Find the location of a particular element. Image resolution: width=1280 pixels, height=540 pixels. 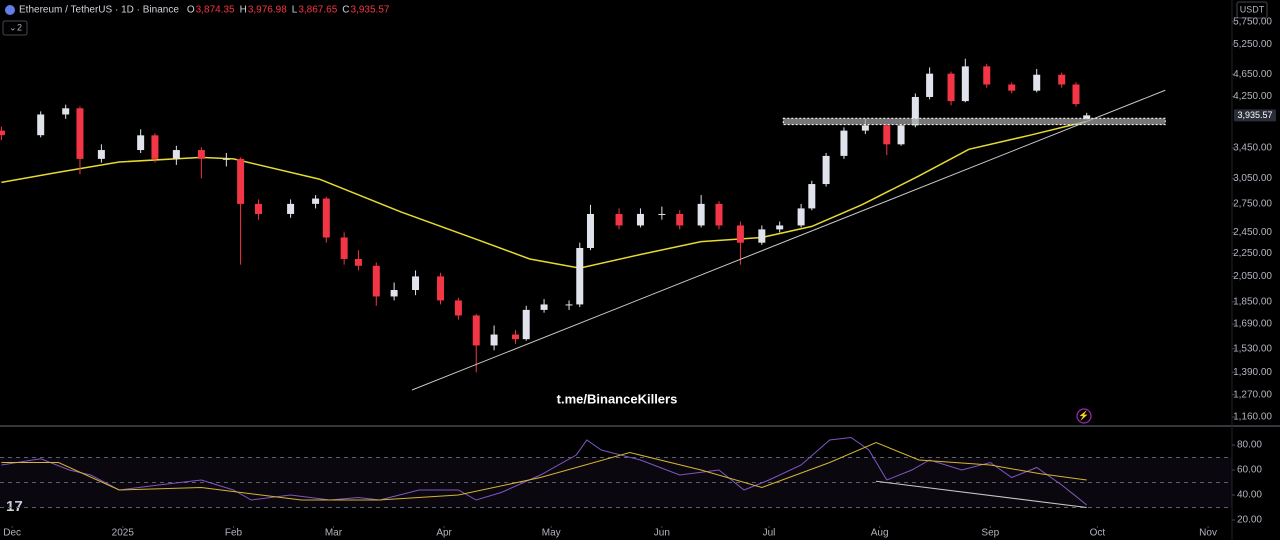

x-tick-label: Jul is located at coordinates (769, 533).